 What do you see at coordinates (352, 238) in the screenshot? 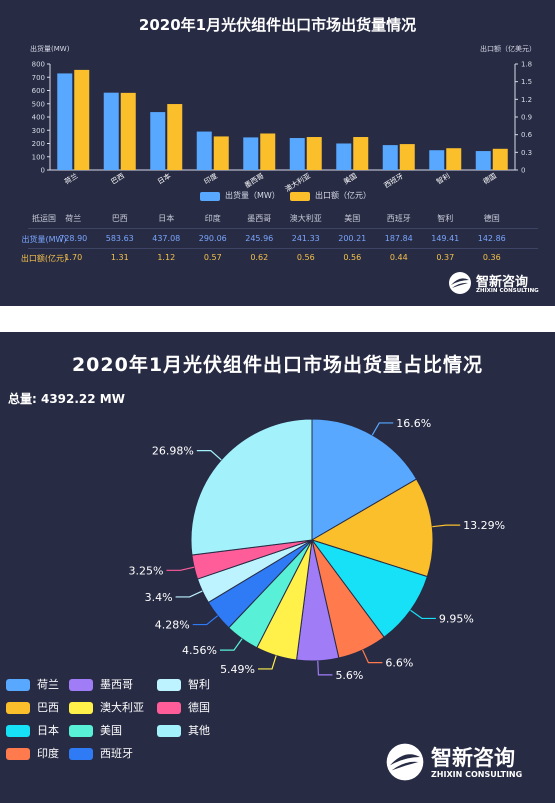
I see `table-mw-cell: 200.21` at bounding box center [352, 238].